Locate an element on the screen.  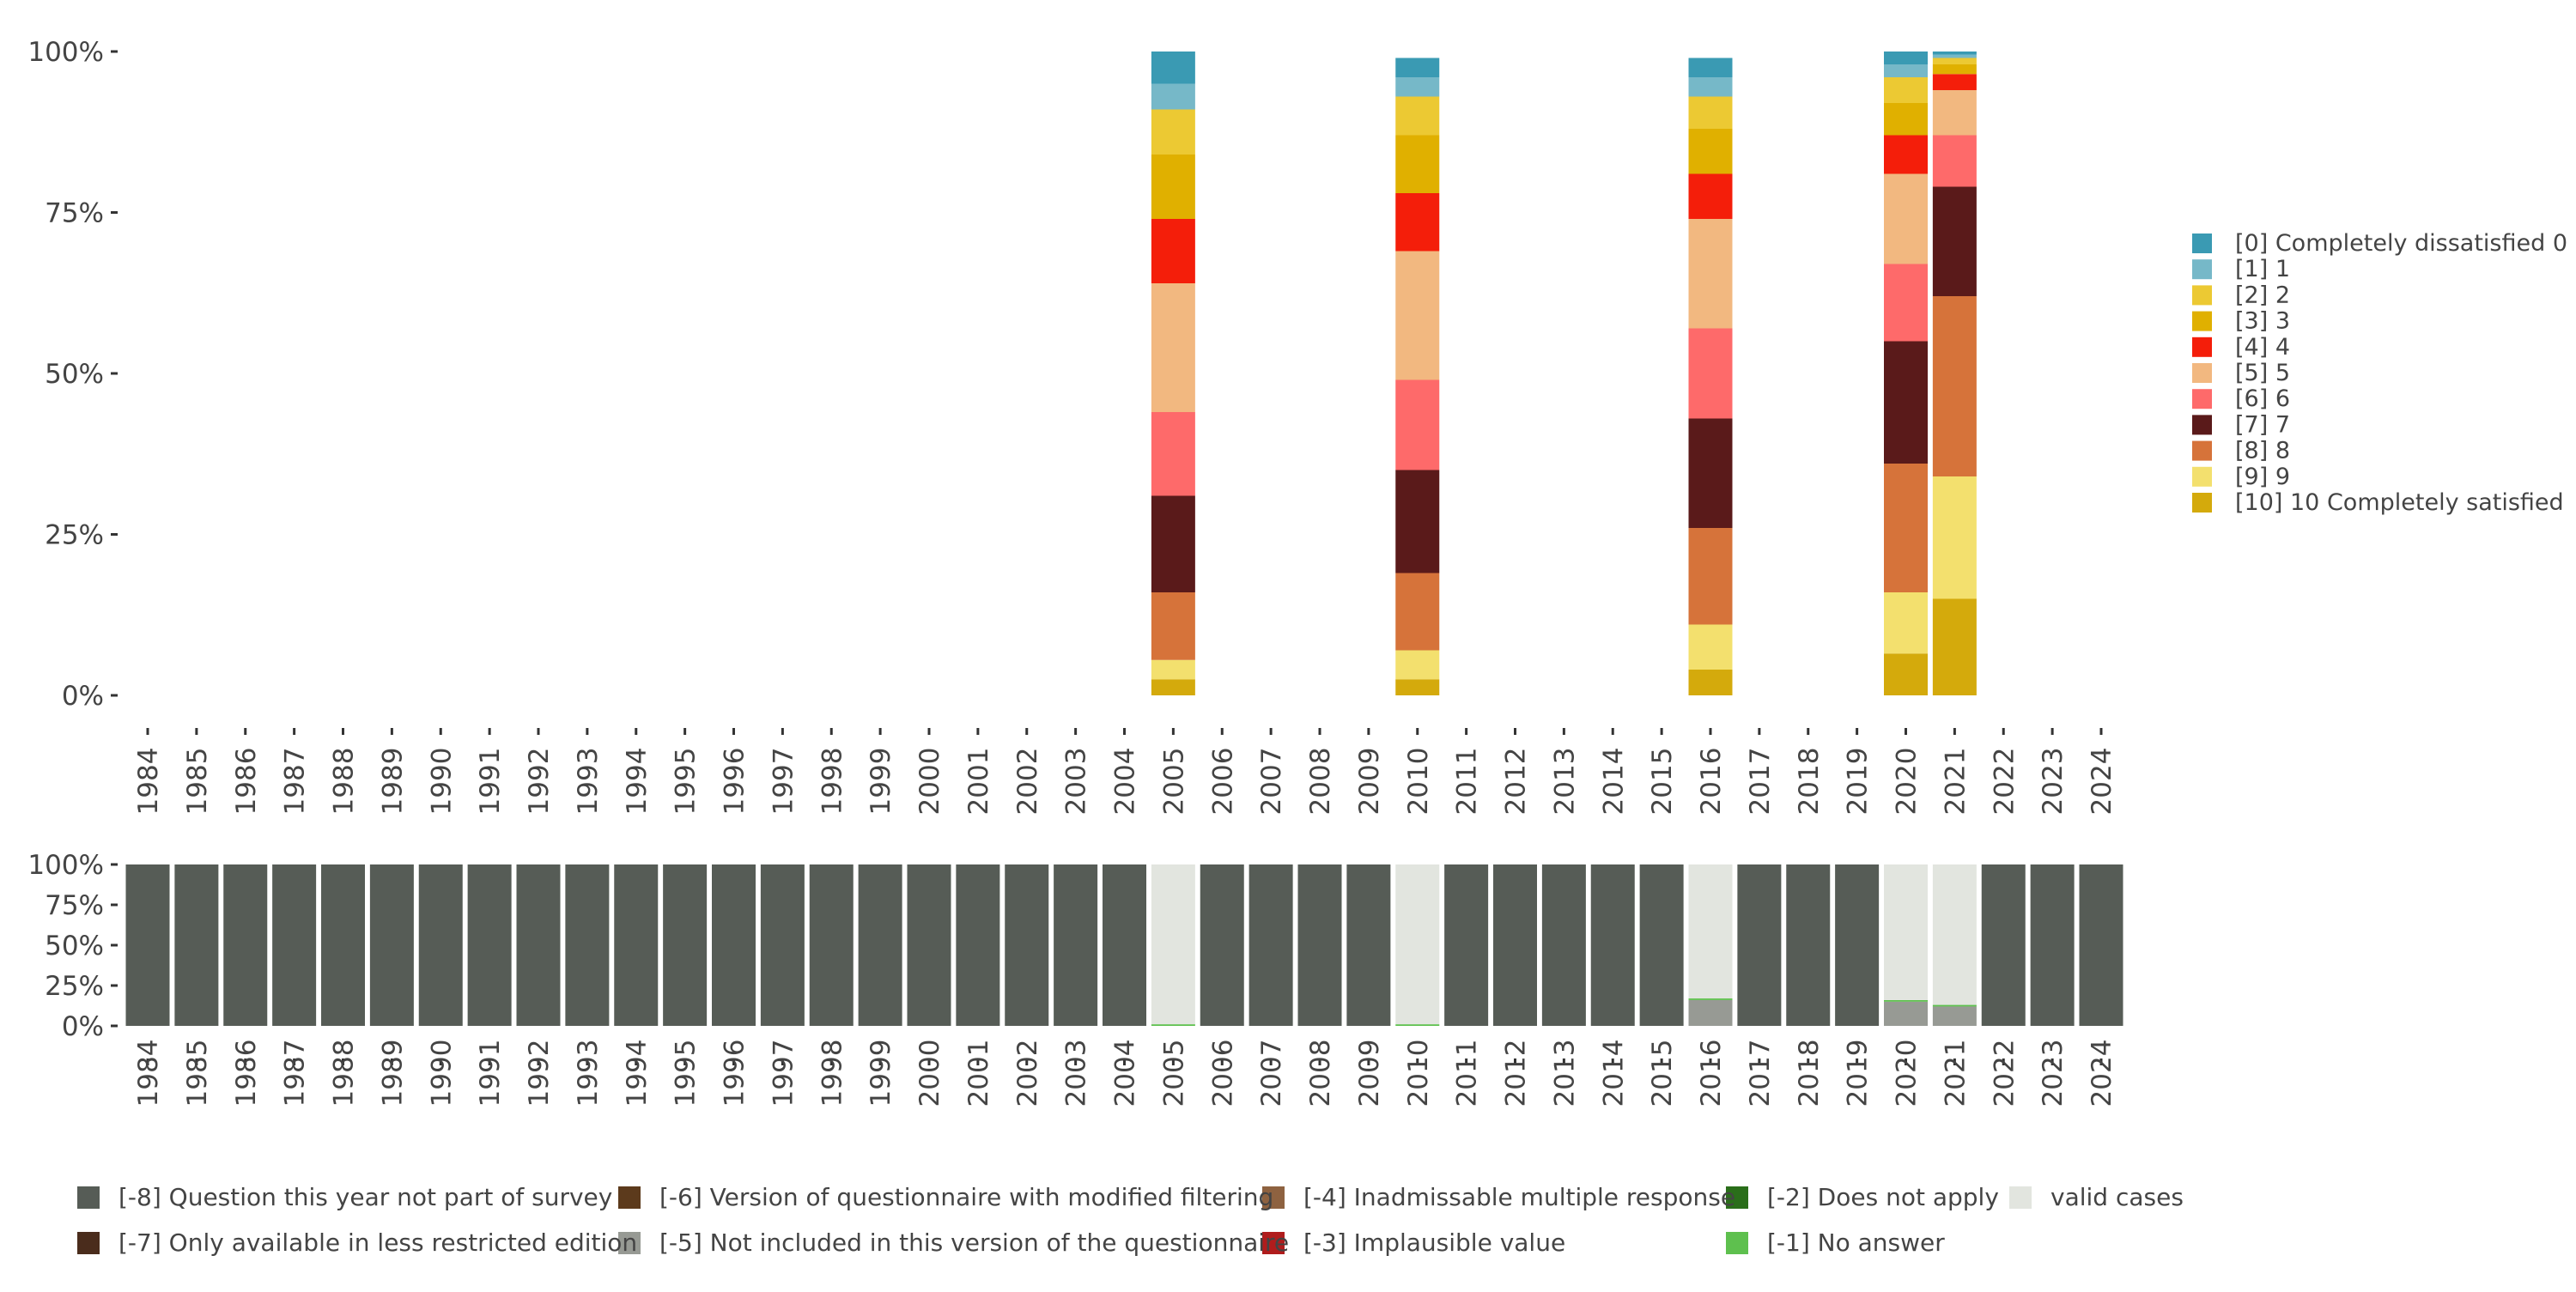
x-tick-label: 2005 is located at coordinates (1173, 1073).